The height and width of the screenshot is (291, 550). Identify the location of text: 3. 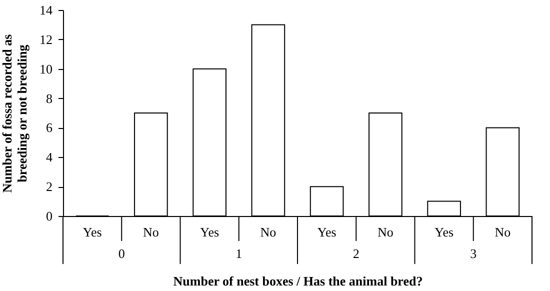
(473, 253).